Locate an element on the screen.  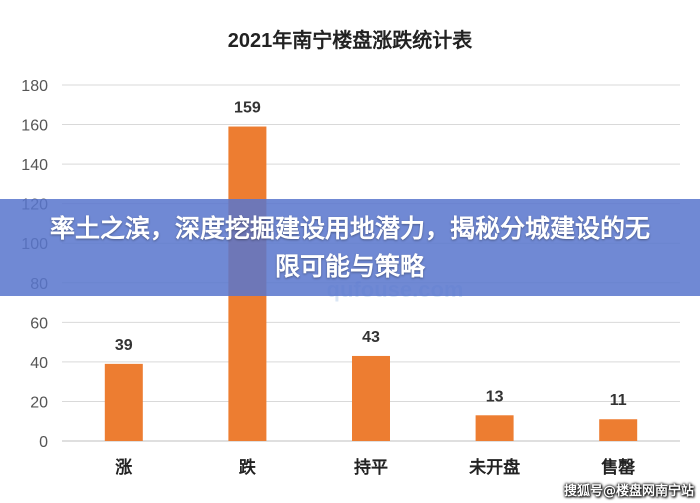
y-tick-label: 60 is located at coordinates (39, 323).